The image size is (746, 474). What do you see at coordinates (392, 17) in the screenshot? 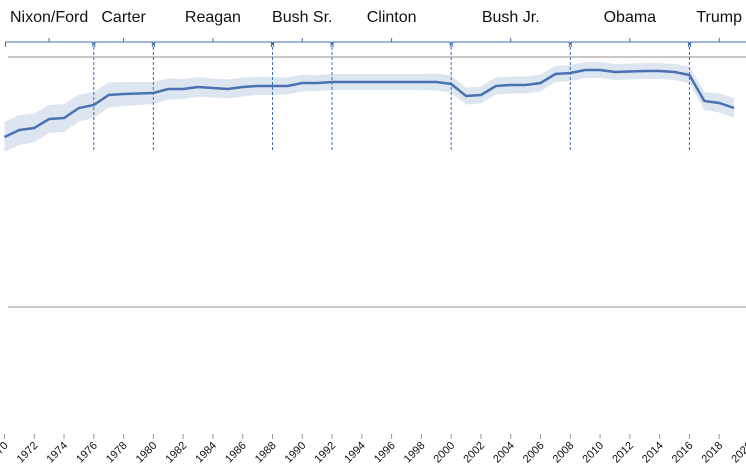
I see `era-label: Clinton` at bounding box center [392, 17].